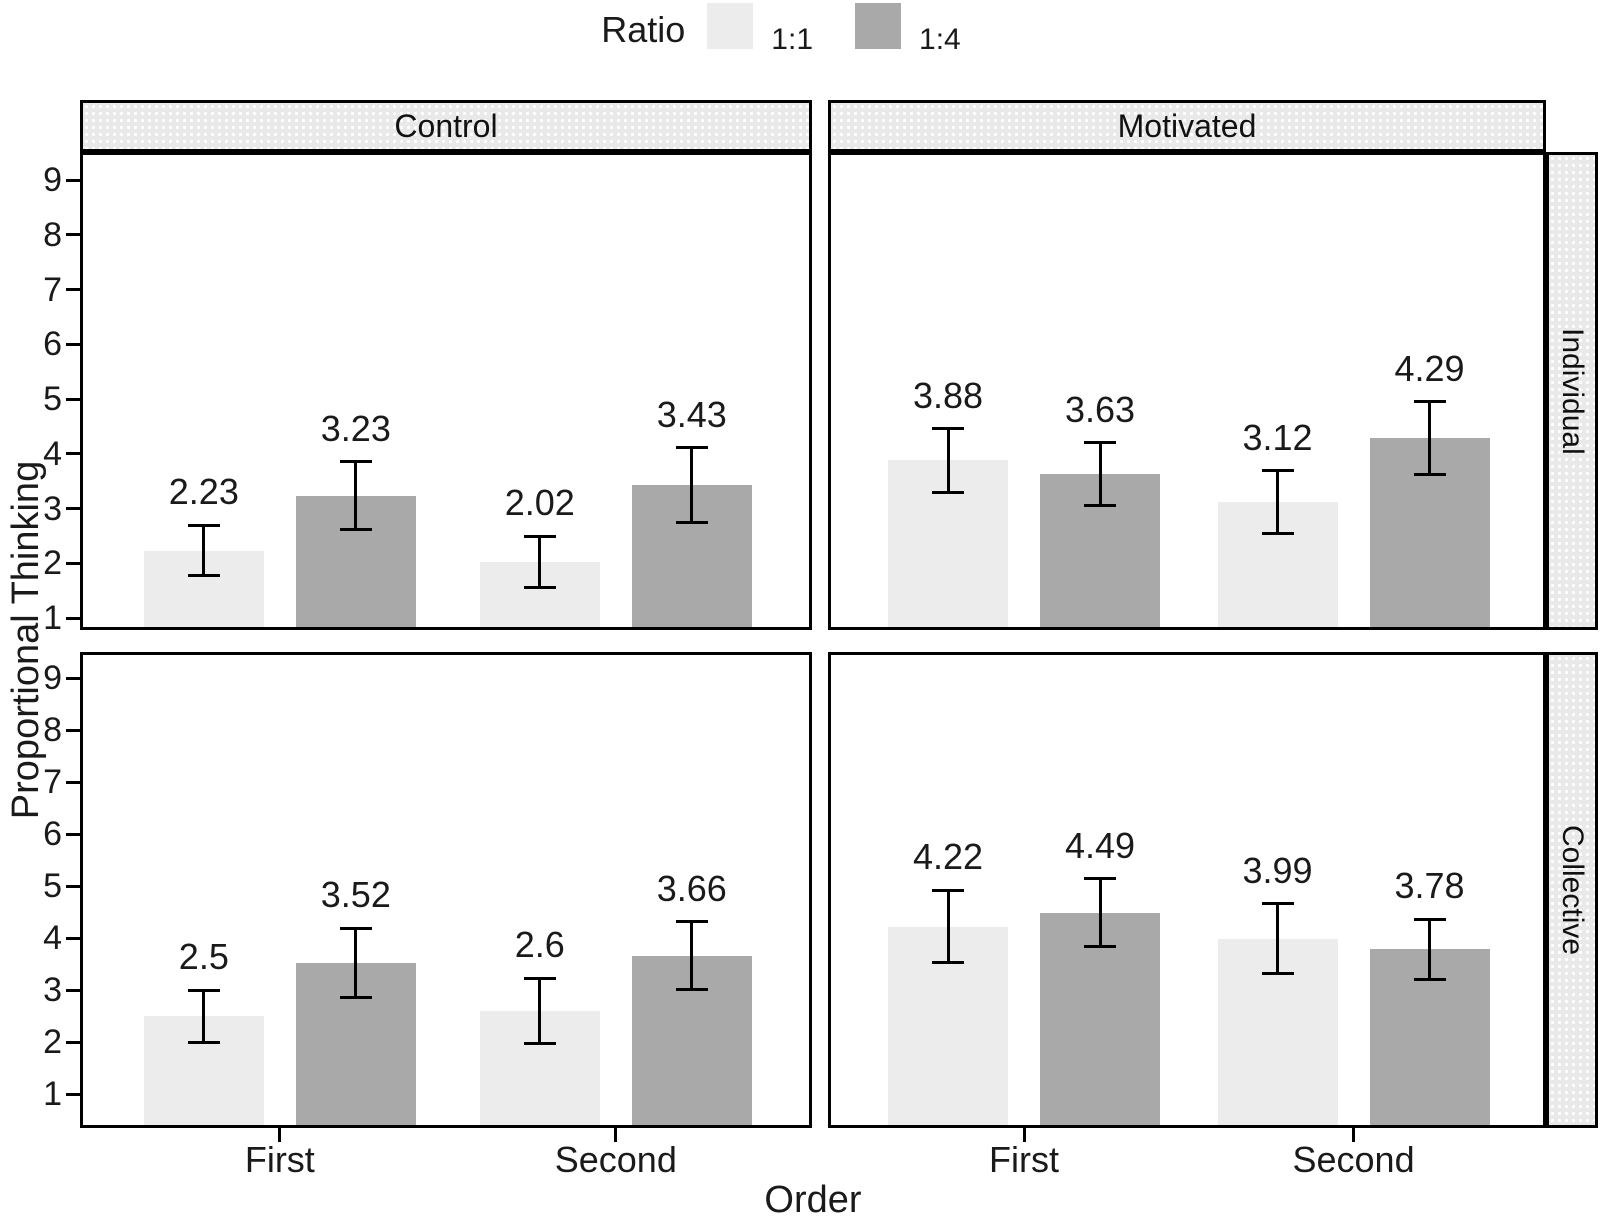 This screenshot has width=1604, height=1220. I want to click on facet-strip-individual: Individual, so click(1572, 391).